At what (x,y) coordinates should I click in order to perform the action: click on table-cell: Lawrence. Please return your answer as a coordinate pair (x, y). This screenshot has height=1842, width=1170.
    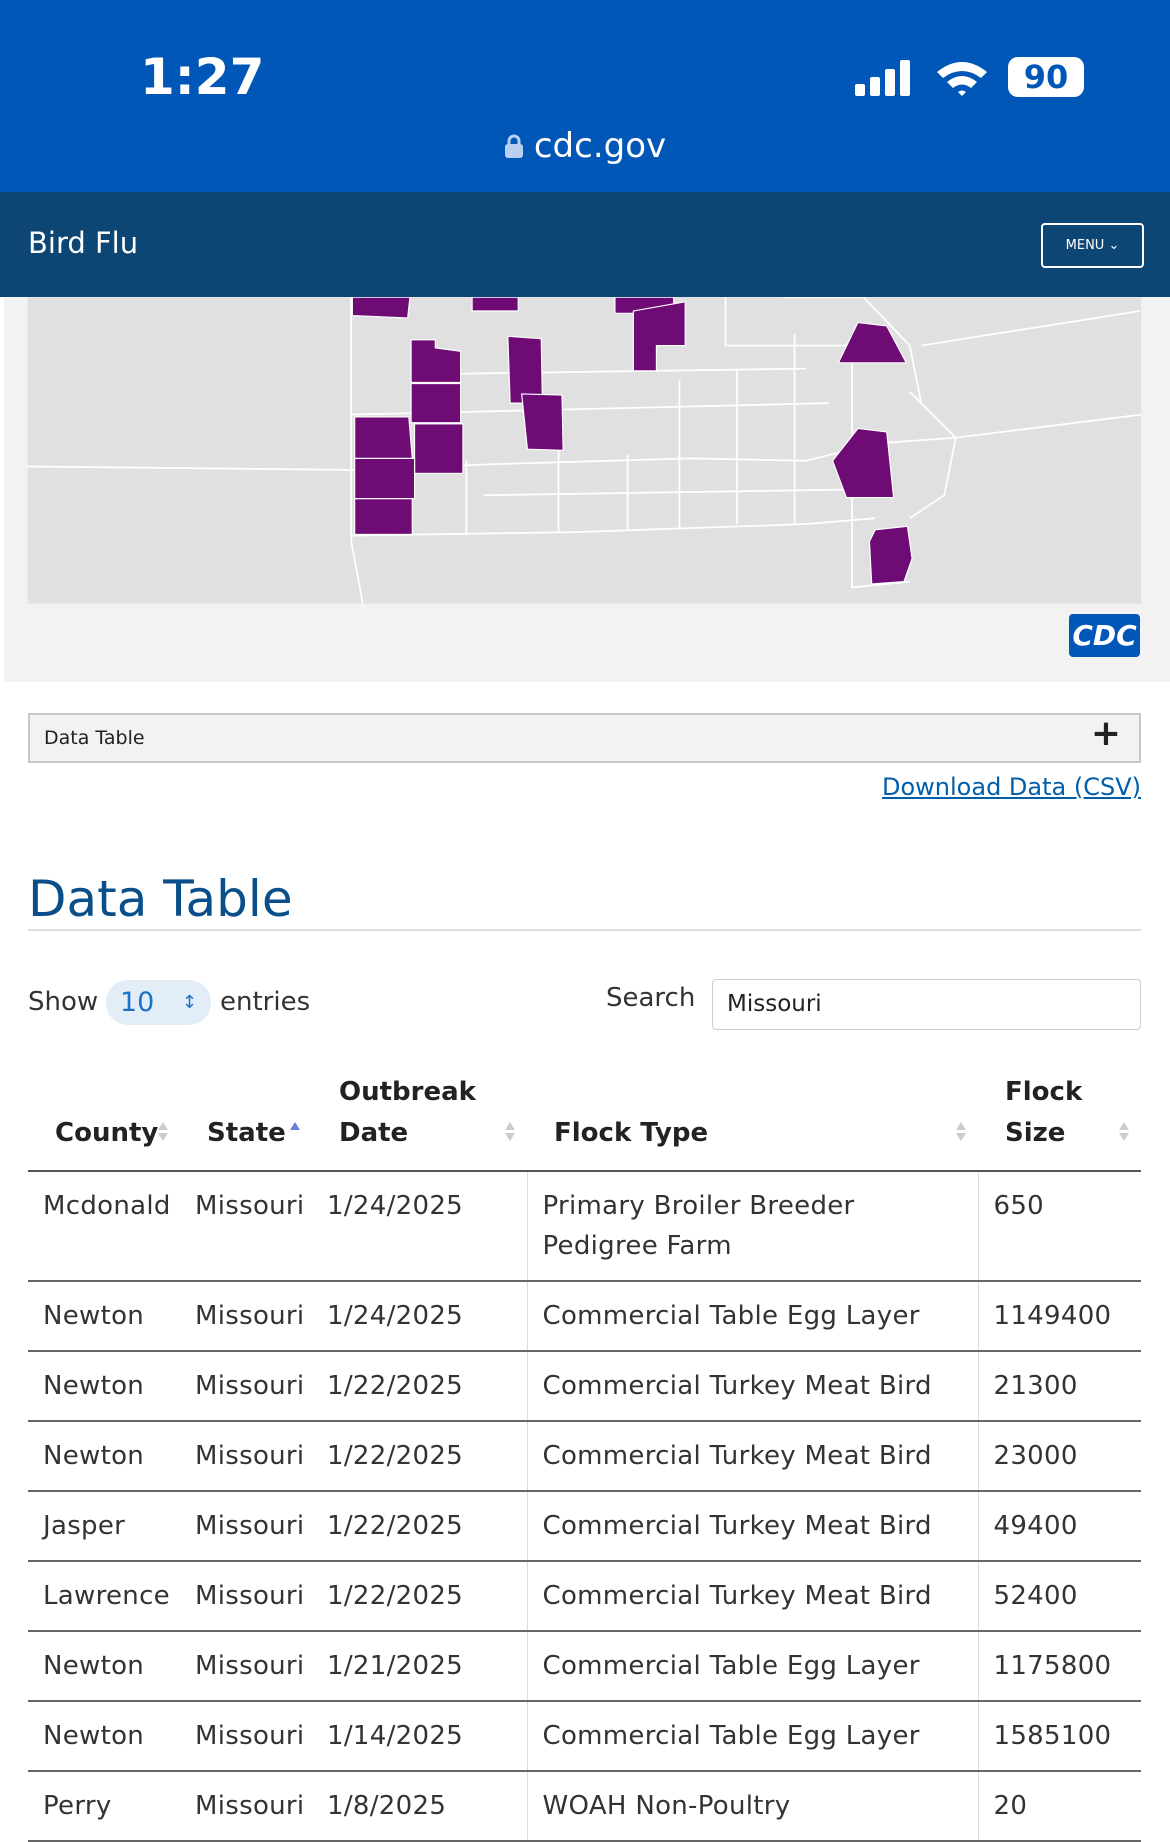
    Looking at the image, I should click on (104, 1596).